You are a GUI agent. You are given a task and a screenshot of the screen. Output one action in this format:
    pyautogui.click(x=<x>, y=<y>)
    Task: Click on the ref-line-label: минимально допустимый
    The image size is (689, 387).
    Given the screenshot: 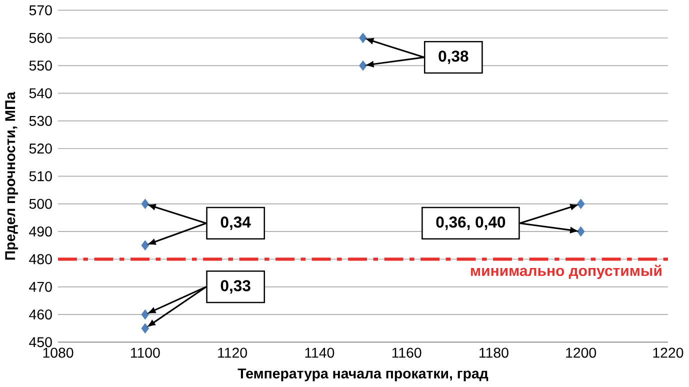 What is the action you would take?
    pyautogui.click(x=566, y=272)
    